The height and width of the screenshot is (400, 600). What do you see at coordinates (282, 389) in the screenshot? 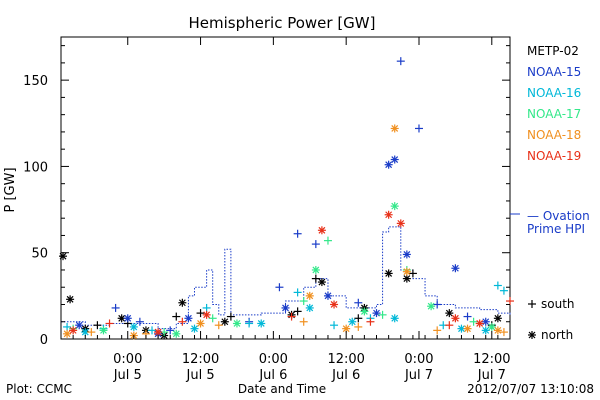
I see `x-axis-label: Date and Time` at bounding box center [282, 389].